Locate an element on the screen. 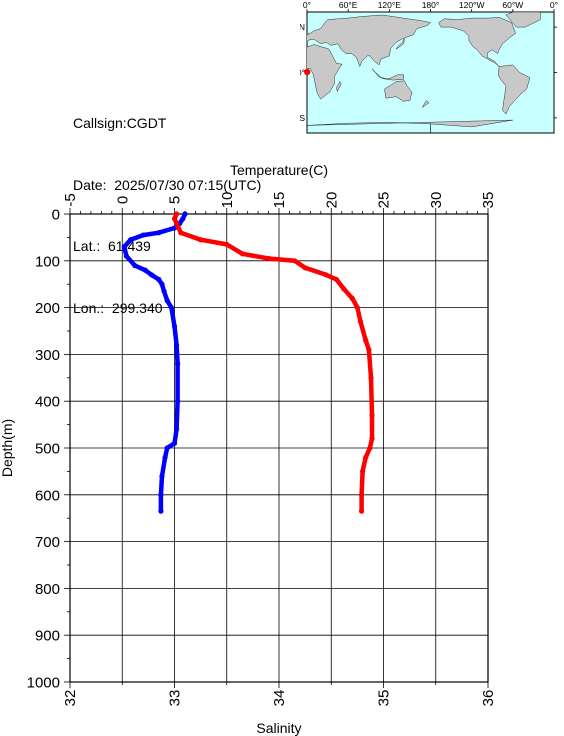  temperature-profile-line is located at coordinates (273, 362).